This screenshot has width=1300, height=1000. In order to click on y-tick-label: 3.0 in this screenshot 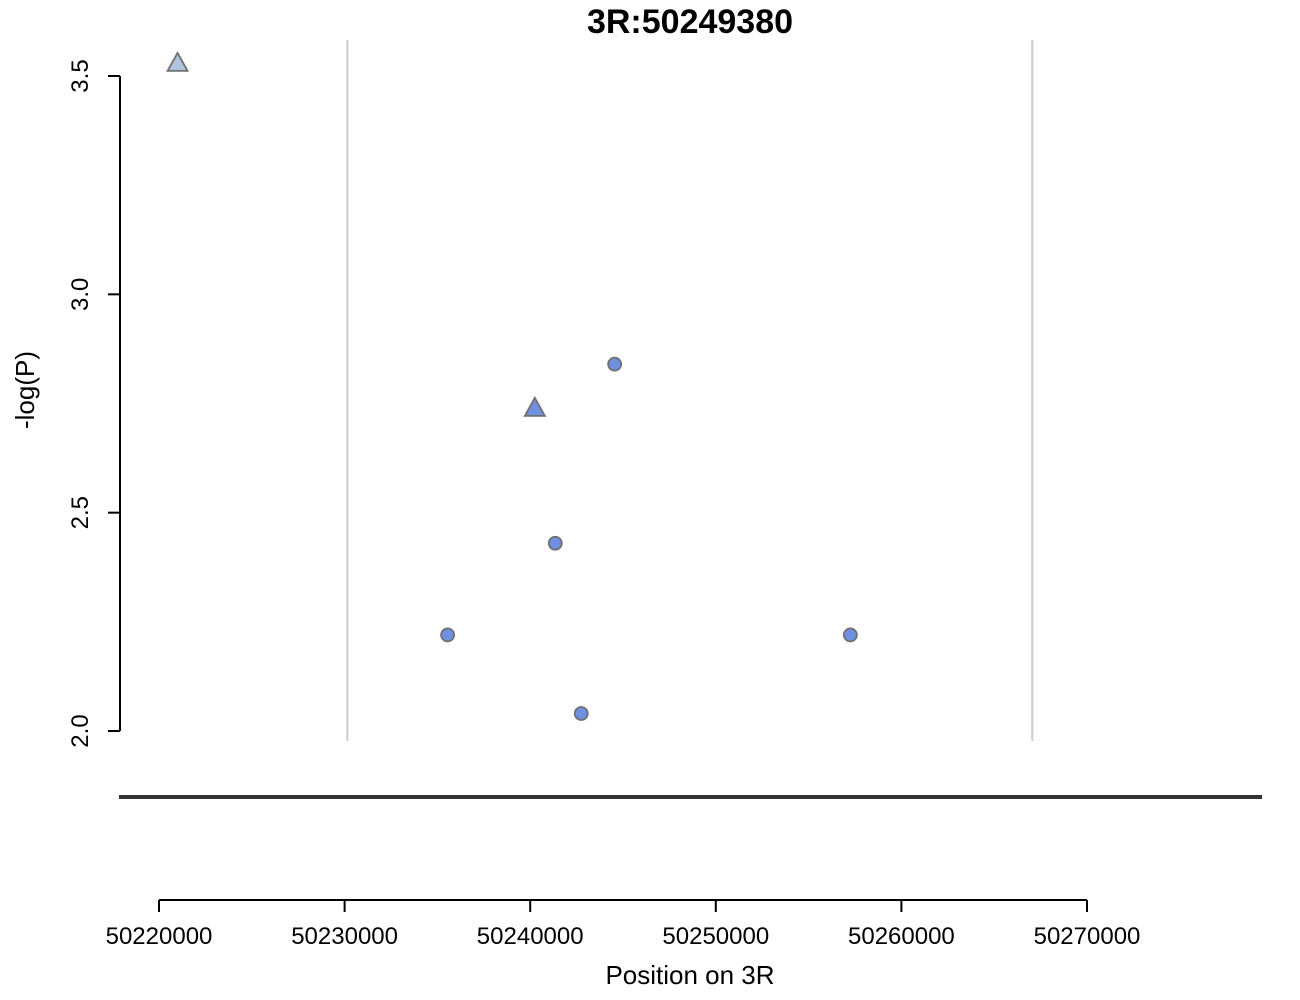, I will do `click(80, 294)`.